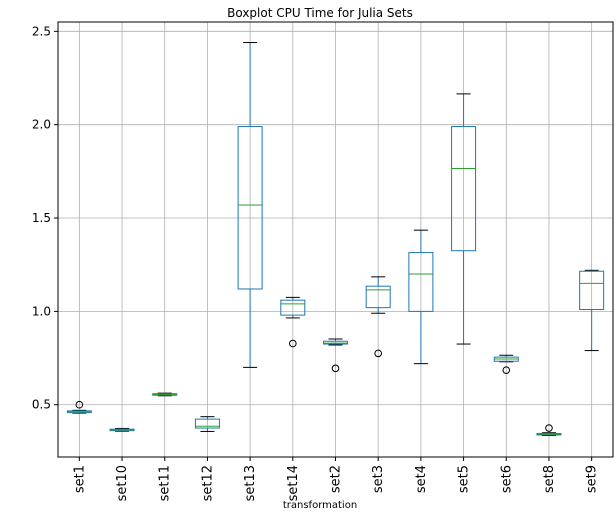 This screenshot has height=517, width=616. What do you see at coordinates (79, 479) in the screenshot?
I see `x-tick-label: set1` at bounding box center [79, 479].